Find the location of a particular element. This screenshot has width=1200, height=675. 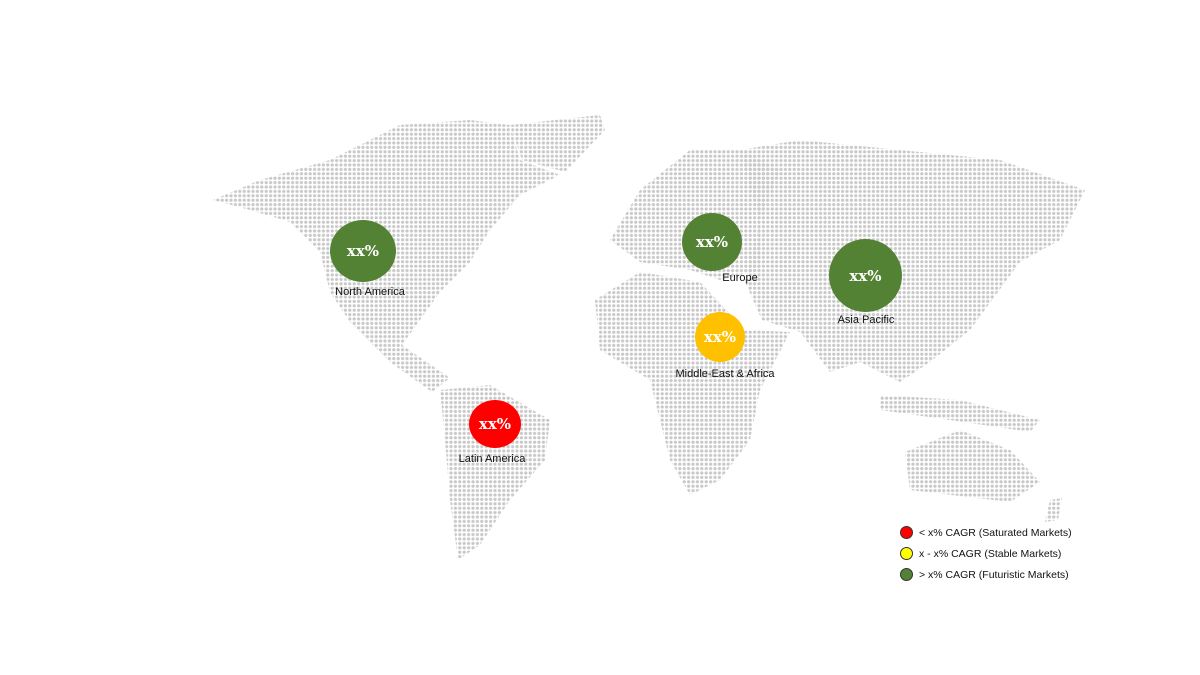

bubble-middle-east-africa: xx% is located at coordinates (720, 337).